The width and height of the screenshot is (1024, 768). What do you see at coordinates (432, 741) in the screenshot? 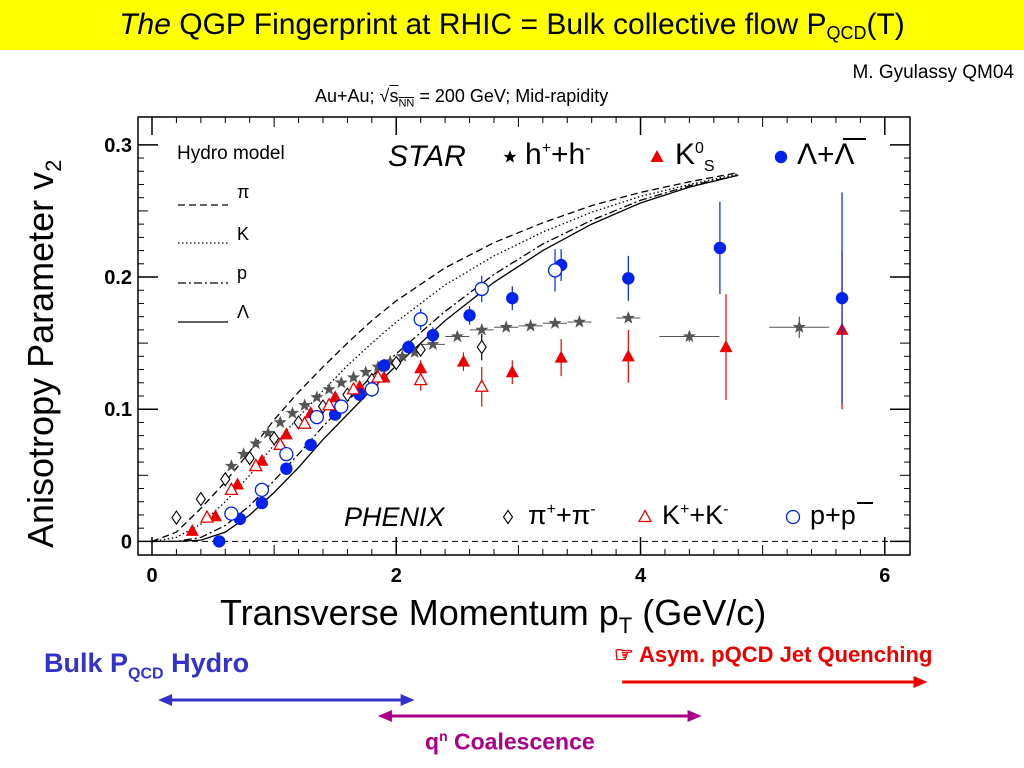
I see `coal-a: q` at bounding box center [432, 741].